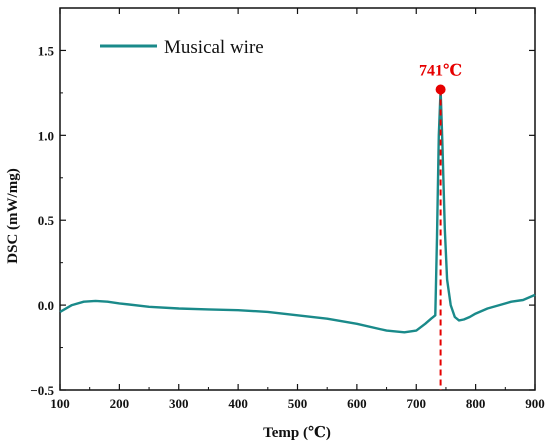 The height and width of the screenshot is (445, 550). I want to click on x-axis-title: Temp (℃), so click(297, 433).